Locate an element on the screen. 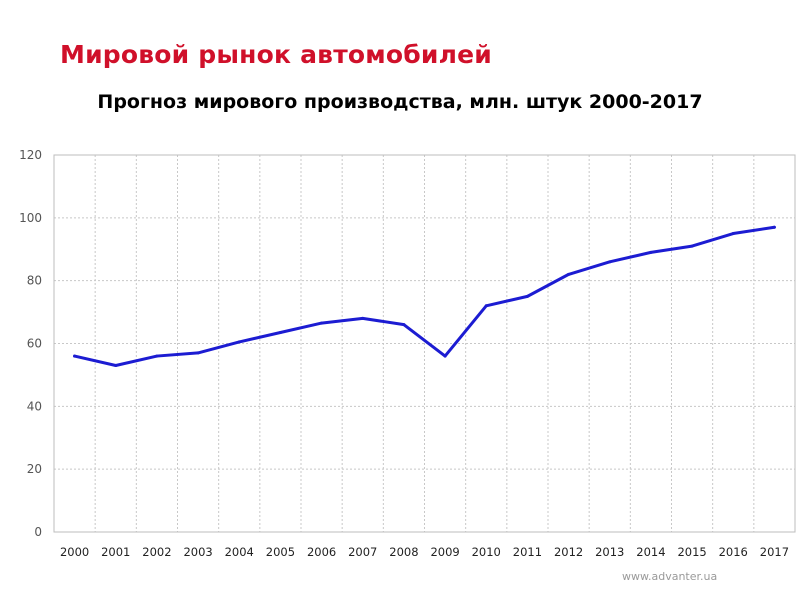 The image size is (800, 600). x-tick-label: 2002 is located at coordinates (156, 552).